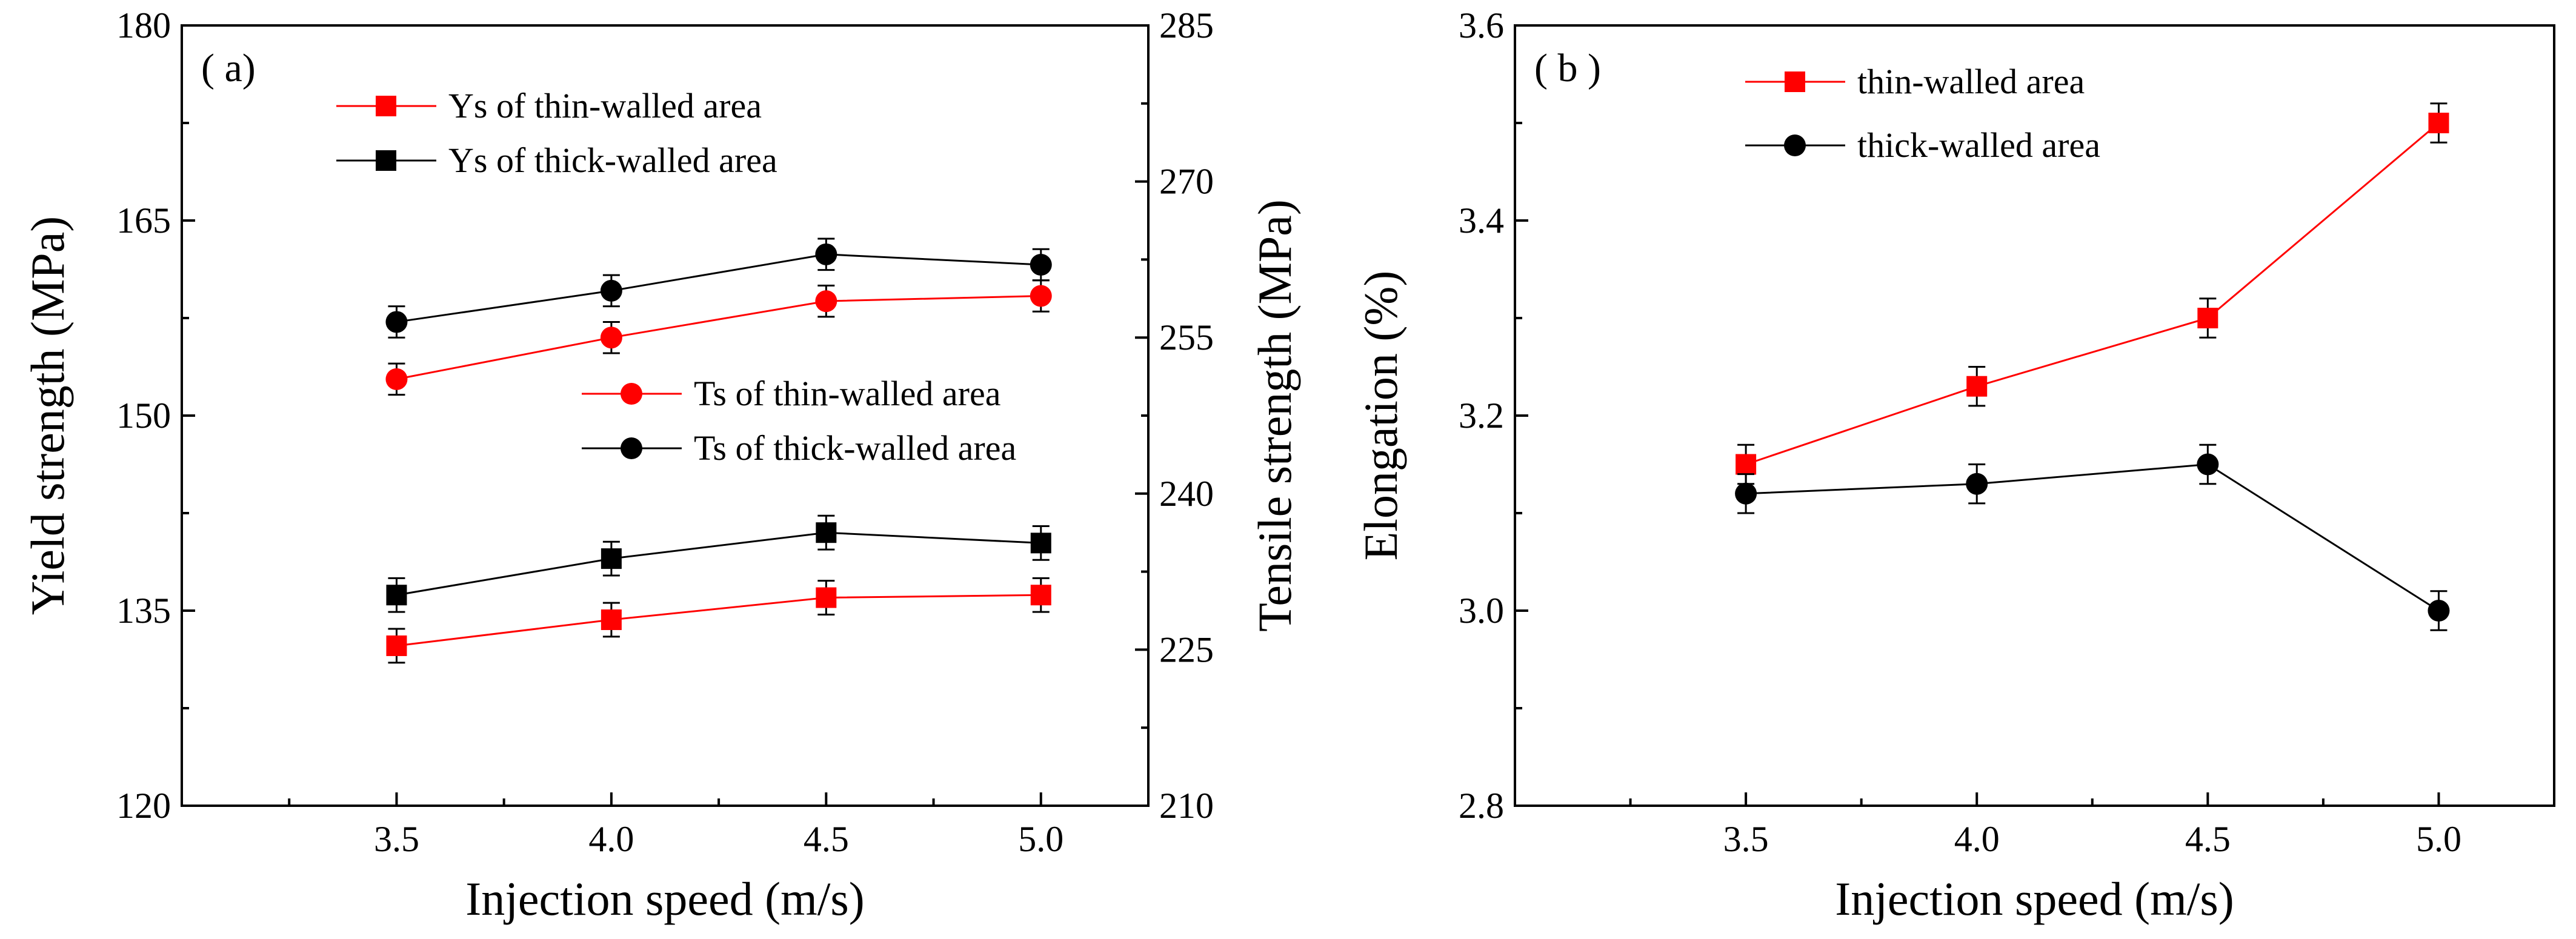 This screenshot has height=939, width=2576. Describe the element at coordinates (847, 393) in the screenshot. I see `legend-label: Ts of thin-walled area` at that location.